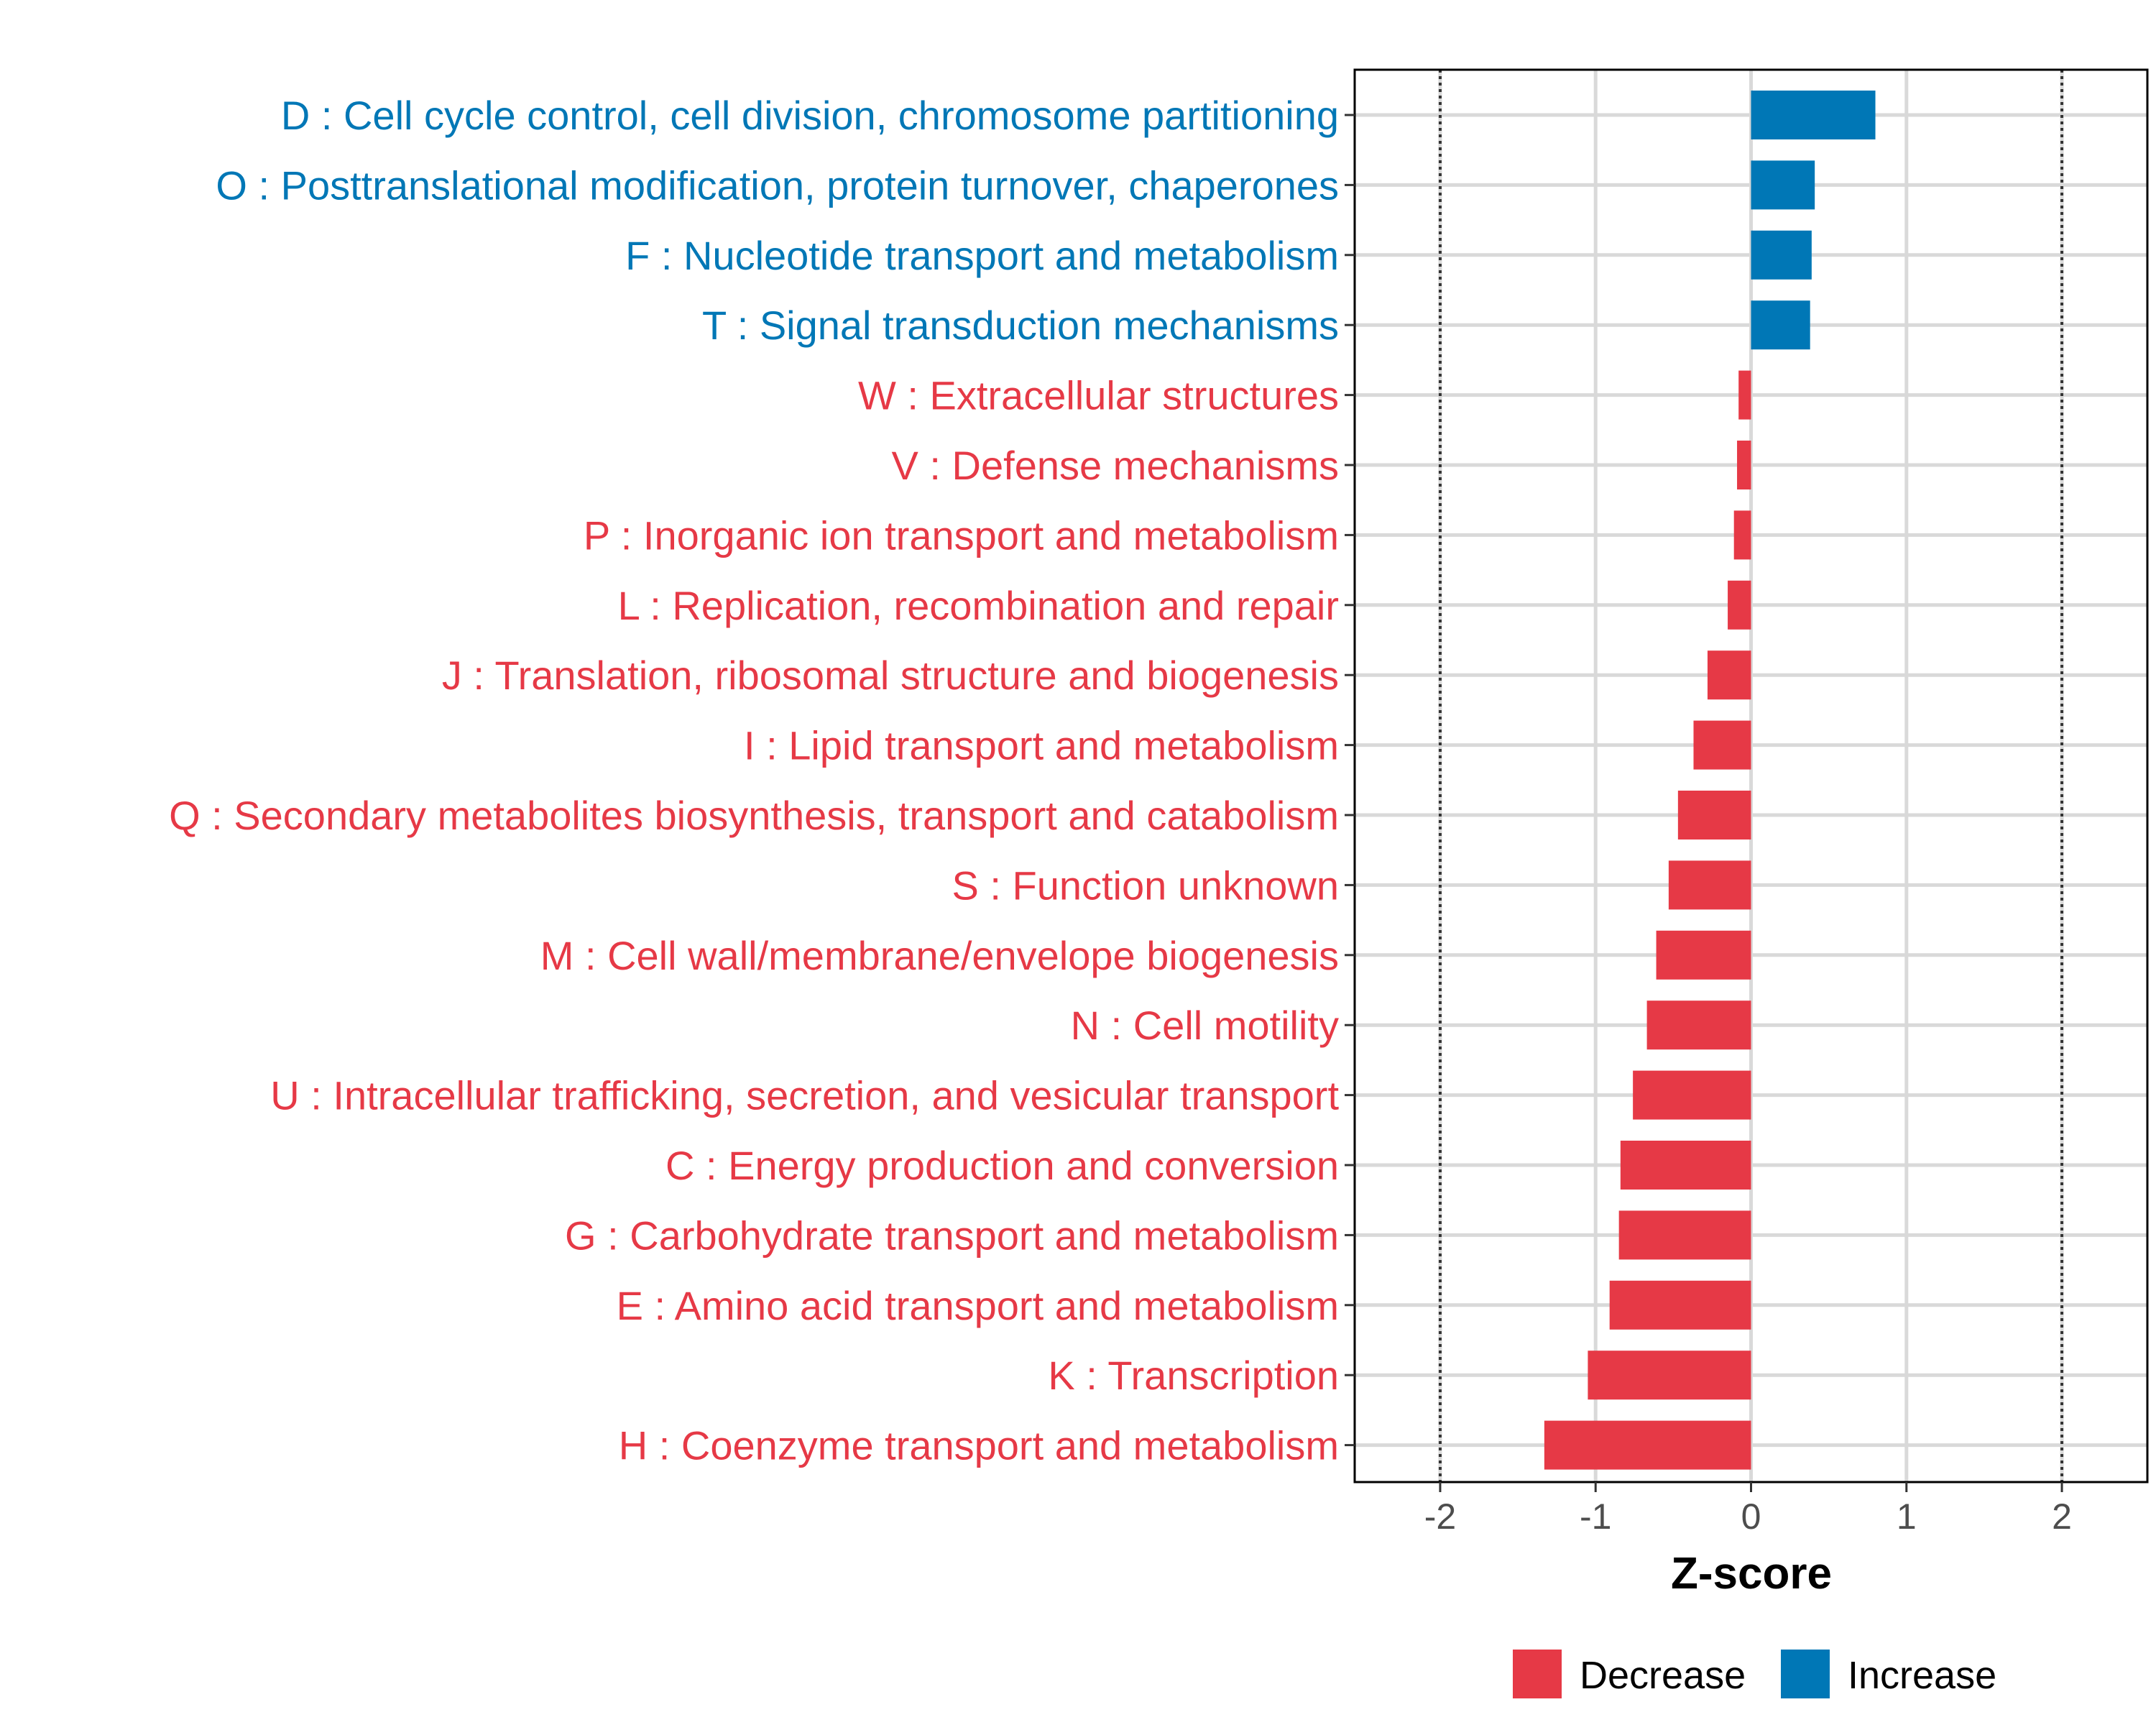 This screenshot has height=1725, width=2156. I want to click on x-tick-label: 1, so click(1907, 1516).